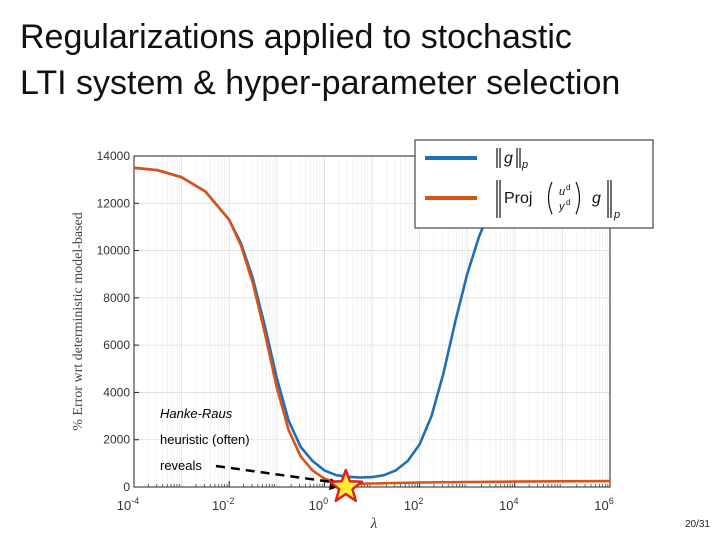 The width and height of the screenshot is (726, 544). What do you see at coordinates (262, 454) in the screenshot?
I see `annotation: Hanke-Raus heuristic (often) reveals` at bounding box center [262, 454].